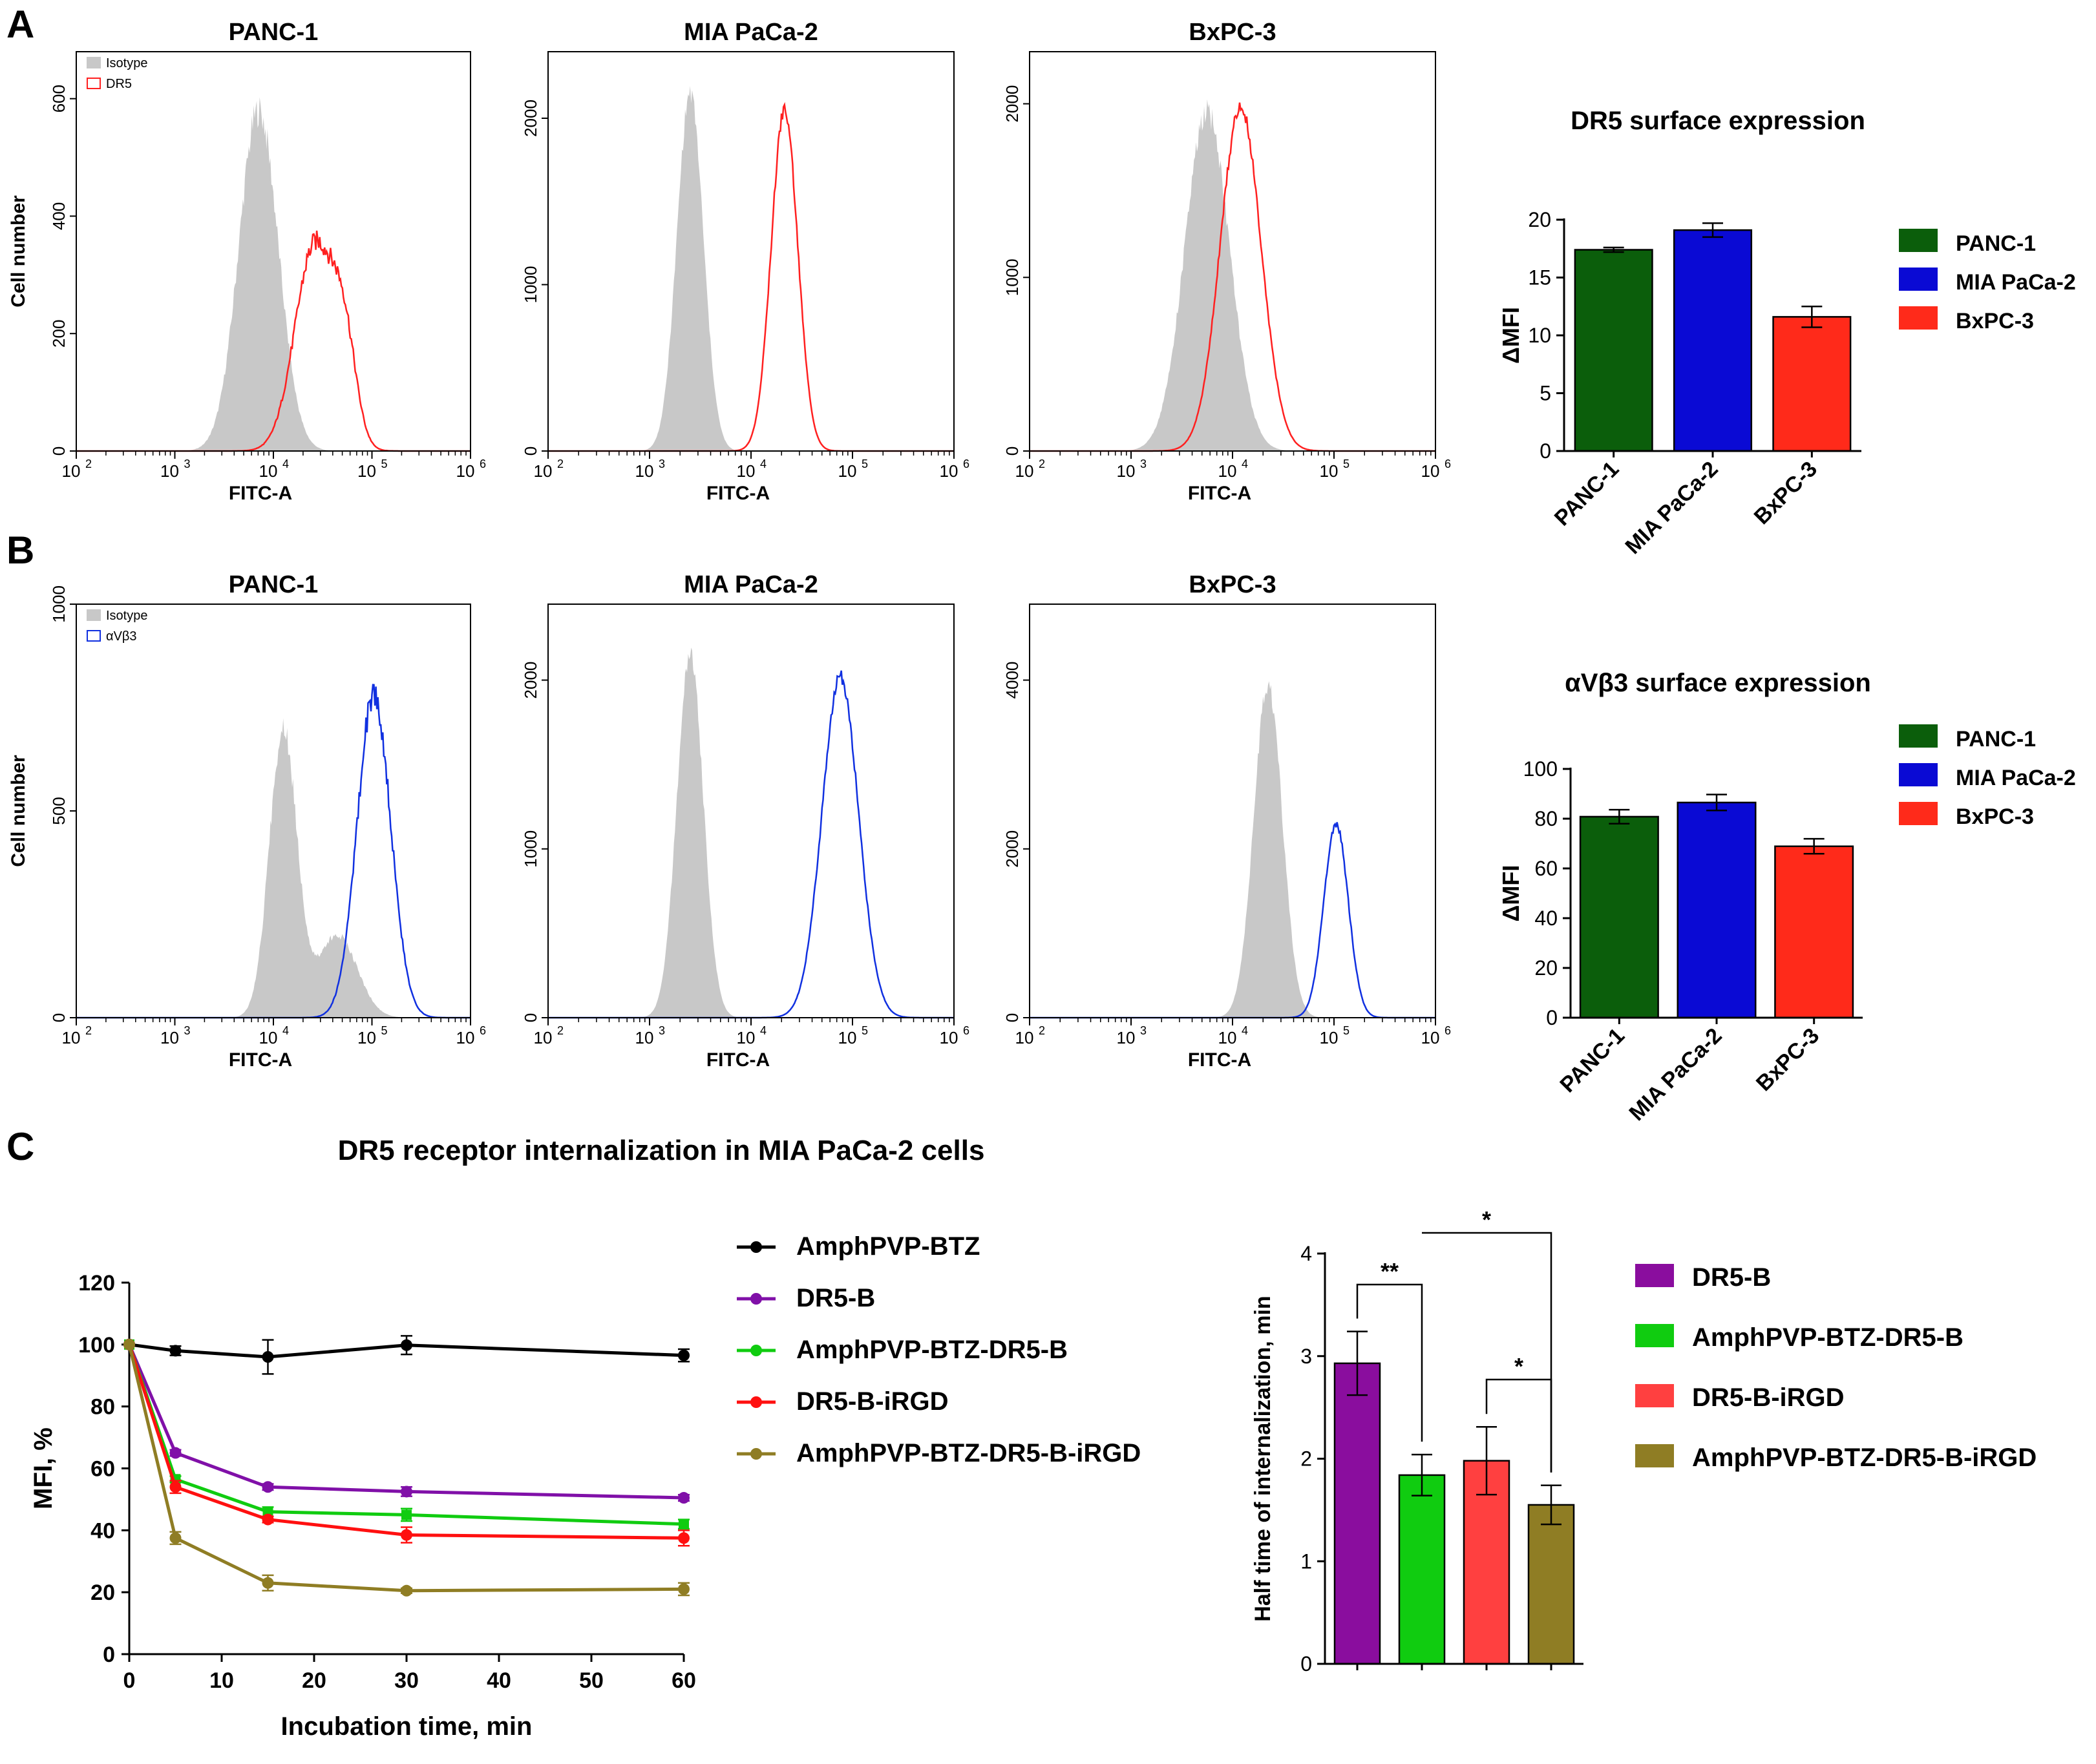 This screenshot has height=1764, width=2096. I want to click on y-axis-label: ΔMFI, so click(1511, 335).